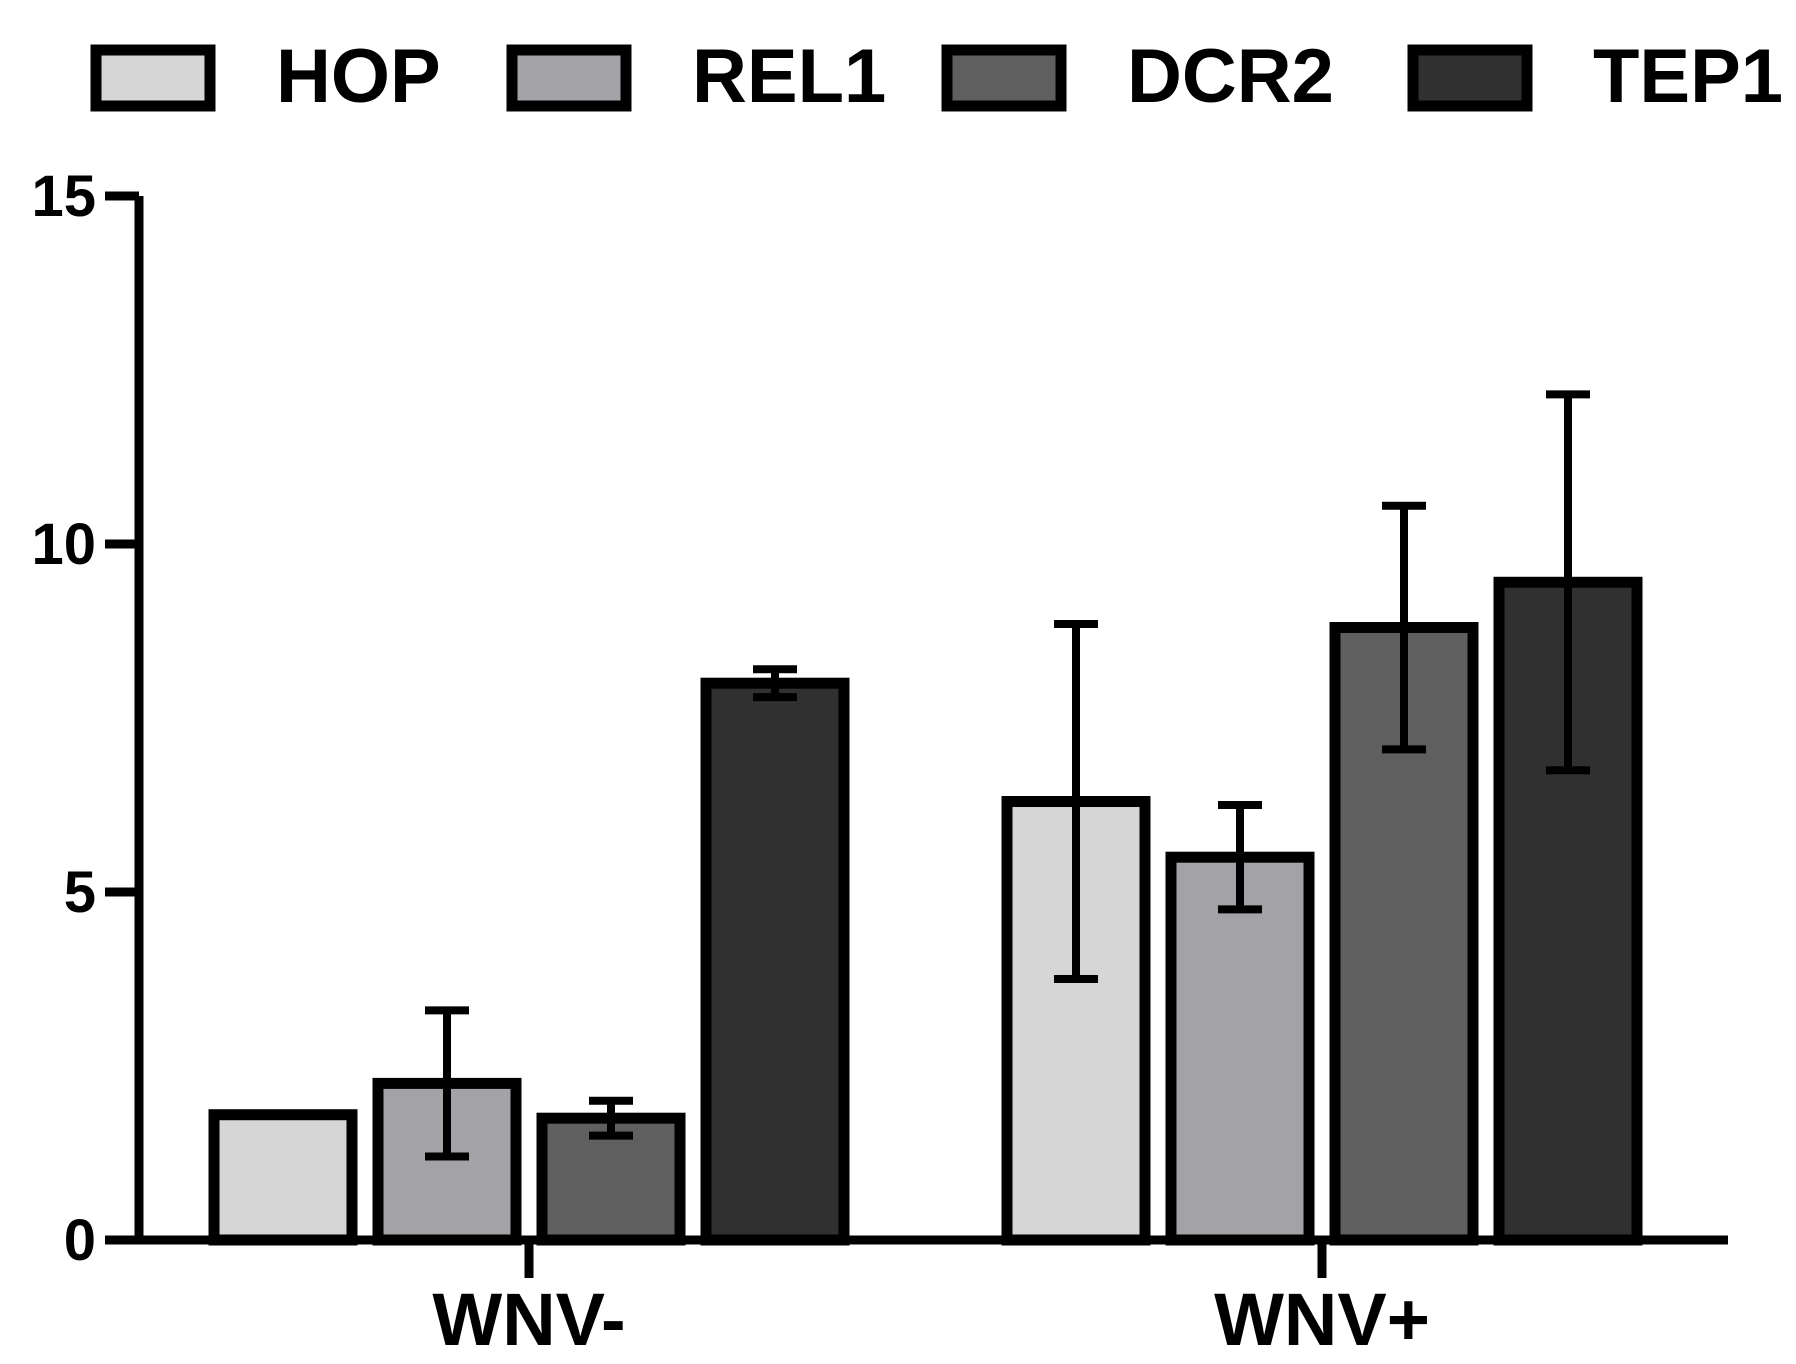  Describe the element at coordinates (80, 892) in the screenshot. I see `y-tick-label: 5` at that location.